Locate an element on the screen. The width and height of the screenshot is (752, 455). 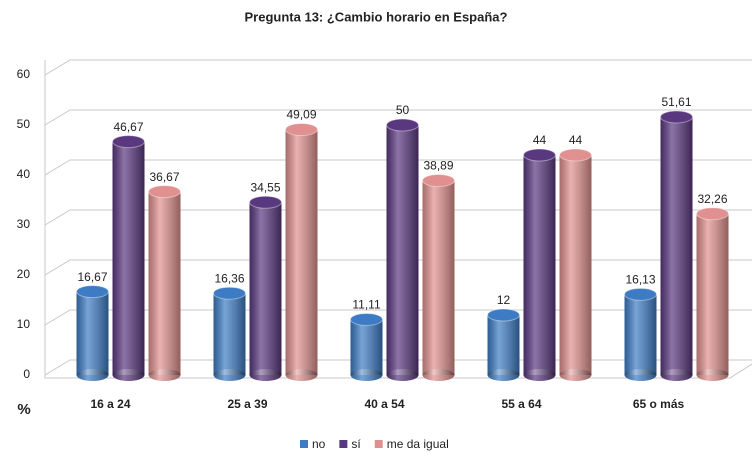
x-tick-label: 65 o más is located at coordinates (659, 404).